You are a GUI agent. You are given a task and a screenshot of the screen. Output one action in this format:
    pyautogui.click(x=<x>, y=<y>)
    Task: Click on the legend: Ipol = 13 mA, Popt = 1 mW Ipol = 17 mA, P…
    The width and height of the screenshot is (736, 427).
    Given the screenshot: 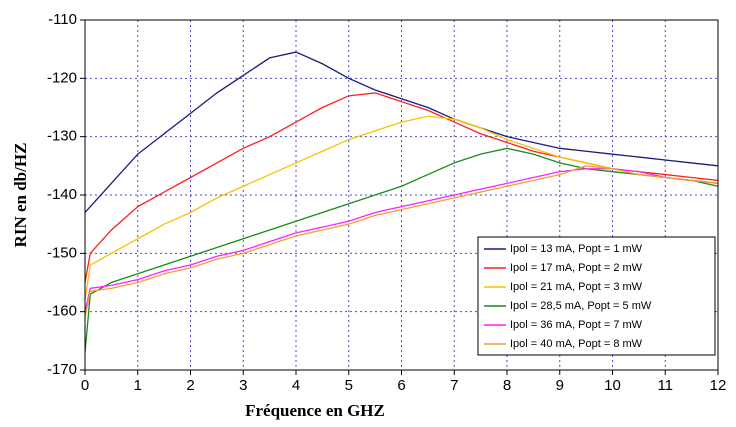 What is the action you would take?
    pyautogui.click(x=596, y=296)
    